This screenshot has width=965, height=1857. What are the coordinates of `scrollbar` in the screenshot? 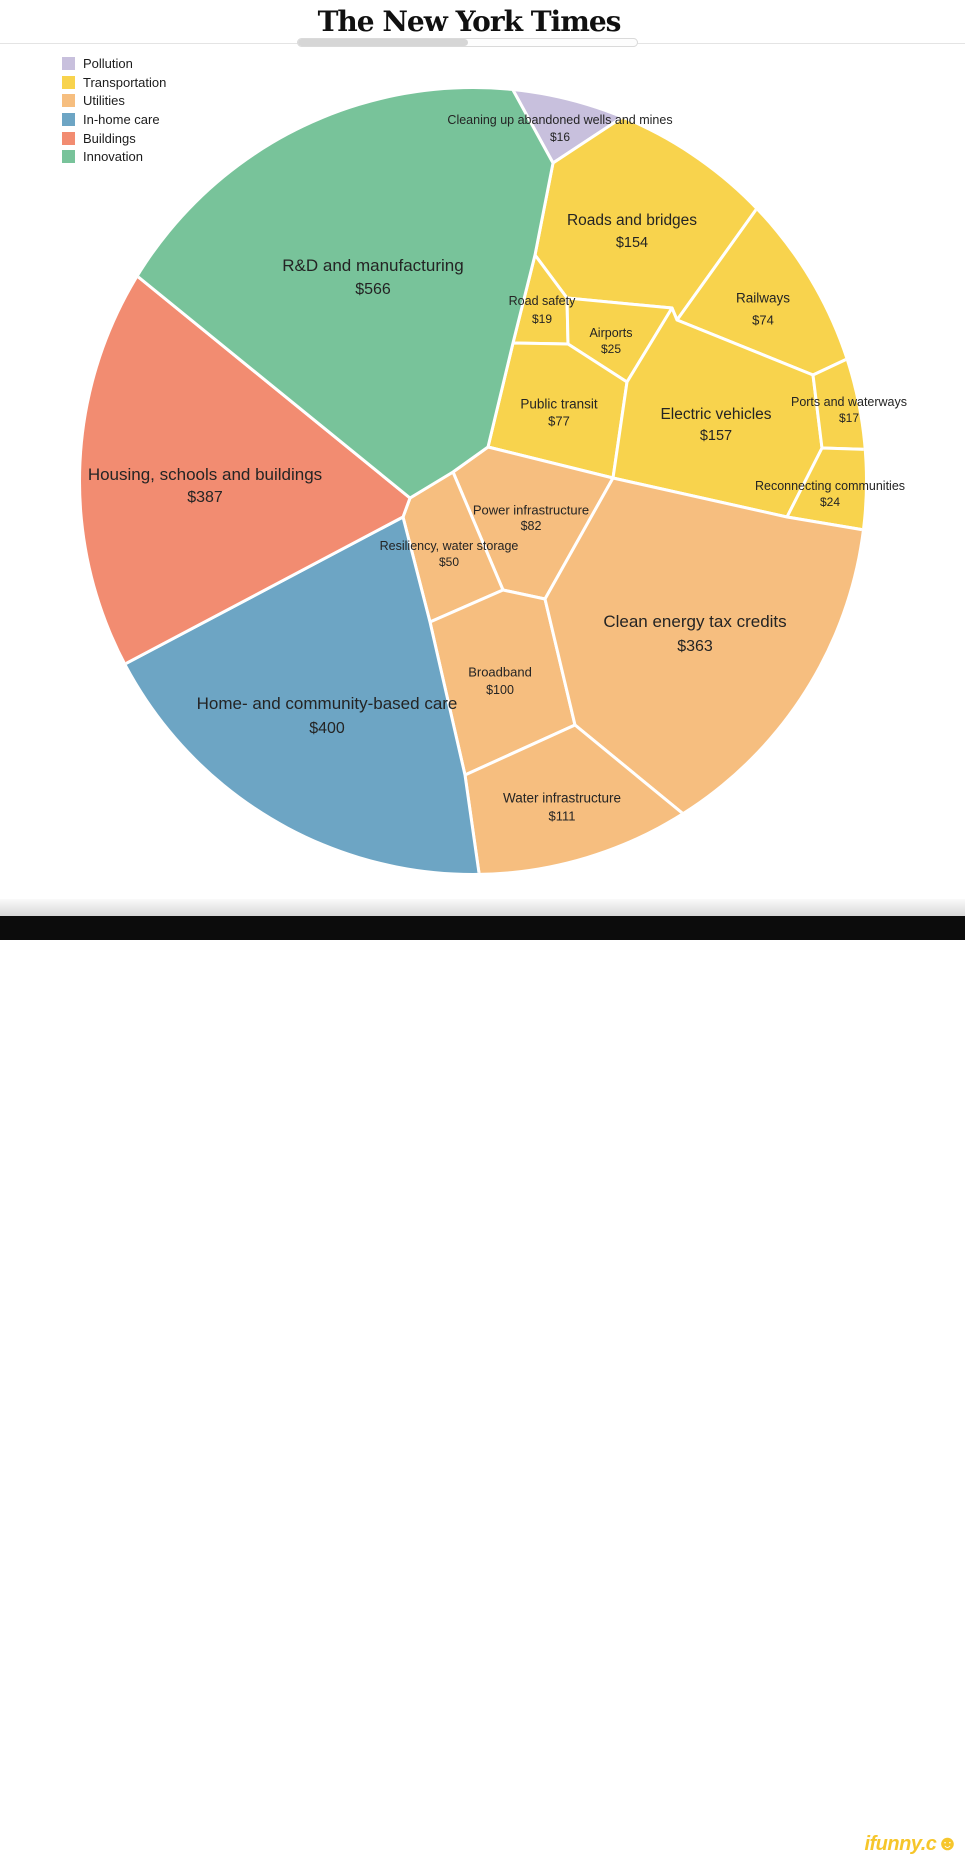 It's located at (467, 42).